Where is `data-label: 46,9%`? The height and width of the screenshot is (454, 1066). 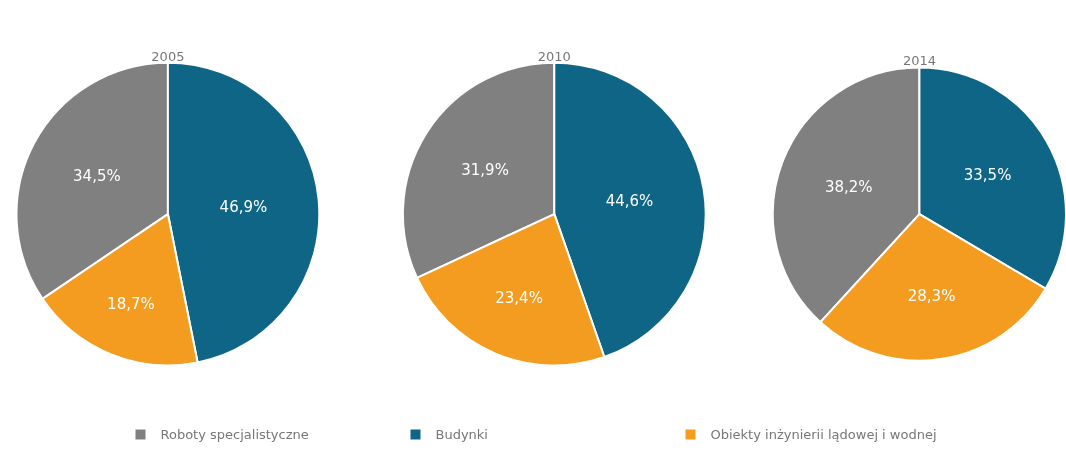 data-label: 46,9% is located at coordinates (243, 206).